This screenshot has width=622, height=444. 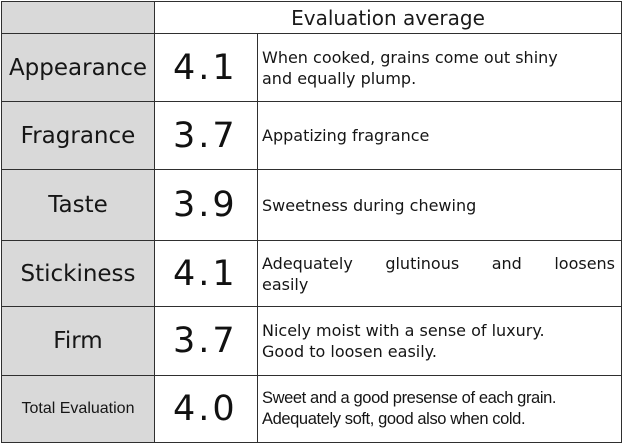 What do you see at coordinates (409, 398) in the screenshot?
I see `description-line: Sweet and a good presense of each grain.` at bounding box center [409, 398].